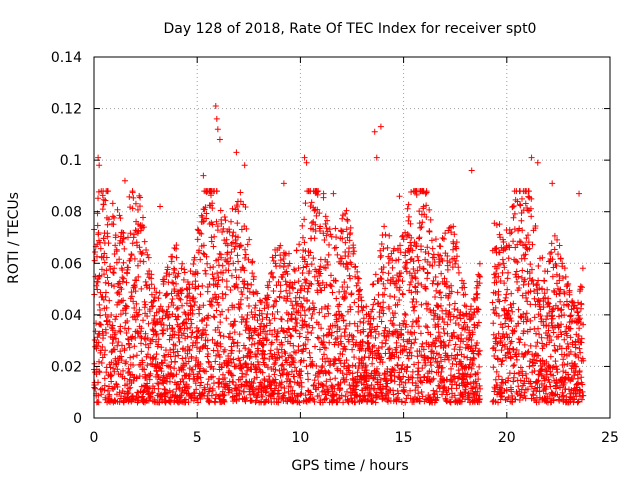  I want to click on y-tick-label: 0.1, so click(71, 161).